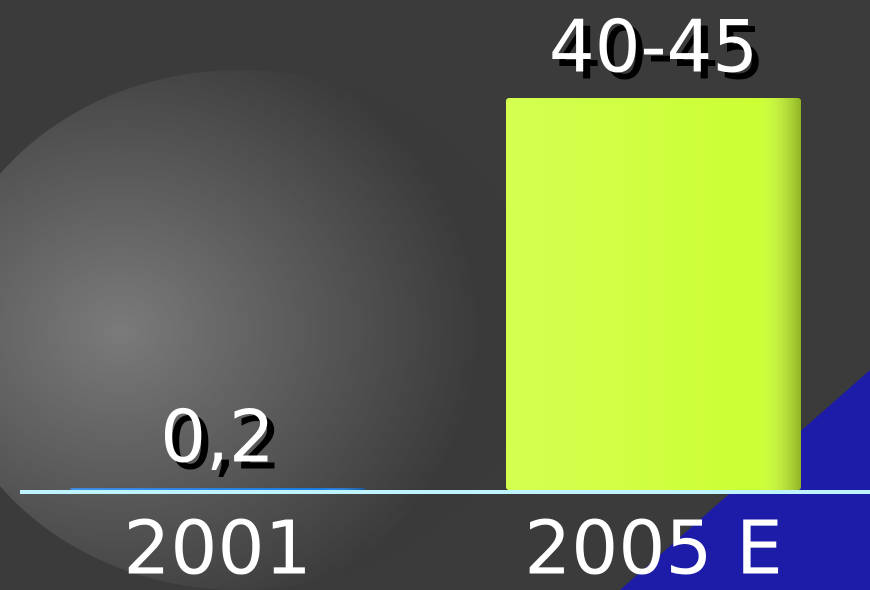 The height and width of the screenshot is (590, 870). I want to click on value-label: 40-45, so click(653, 47).